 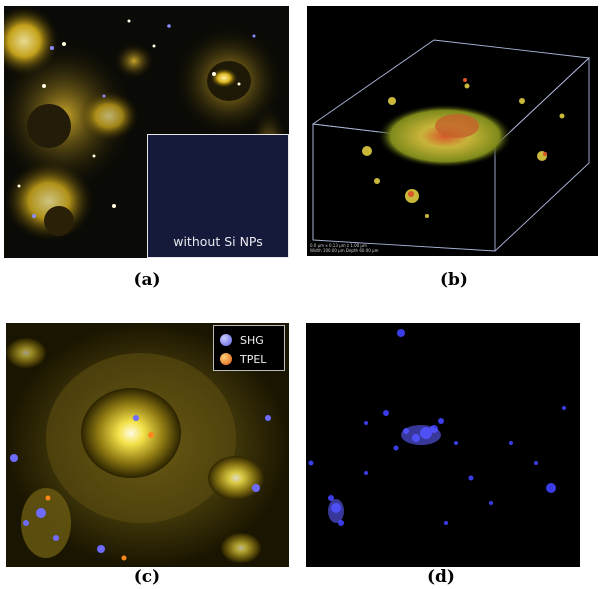 I want to click on tpel-color-swatch, so click(x=226, y=359).